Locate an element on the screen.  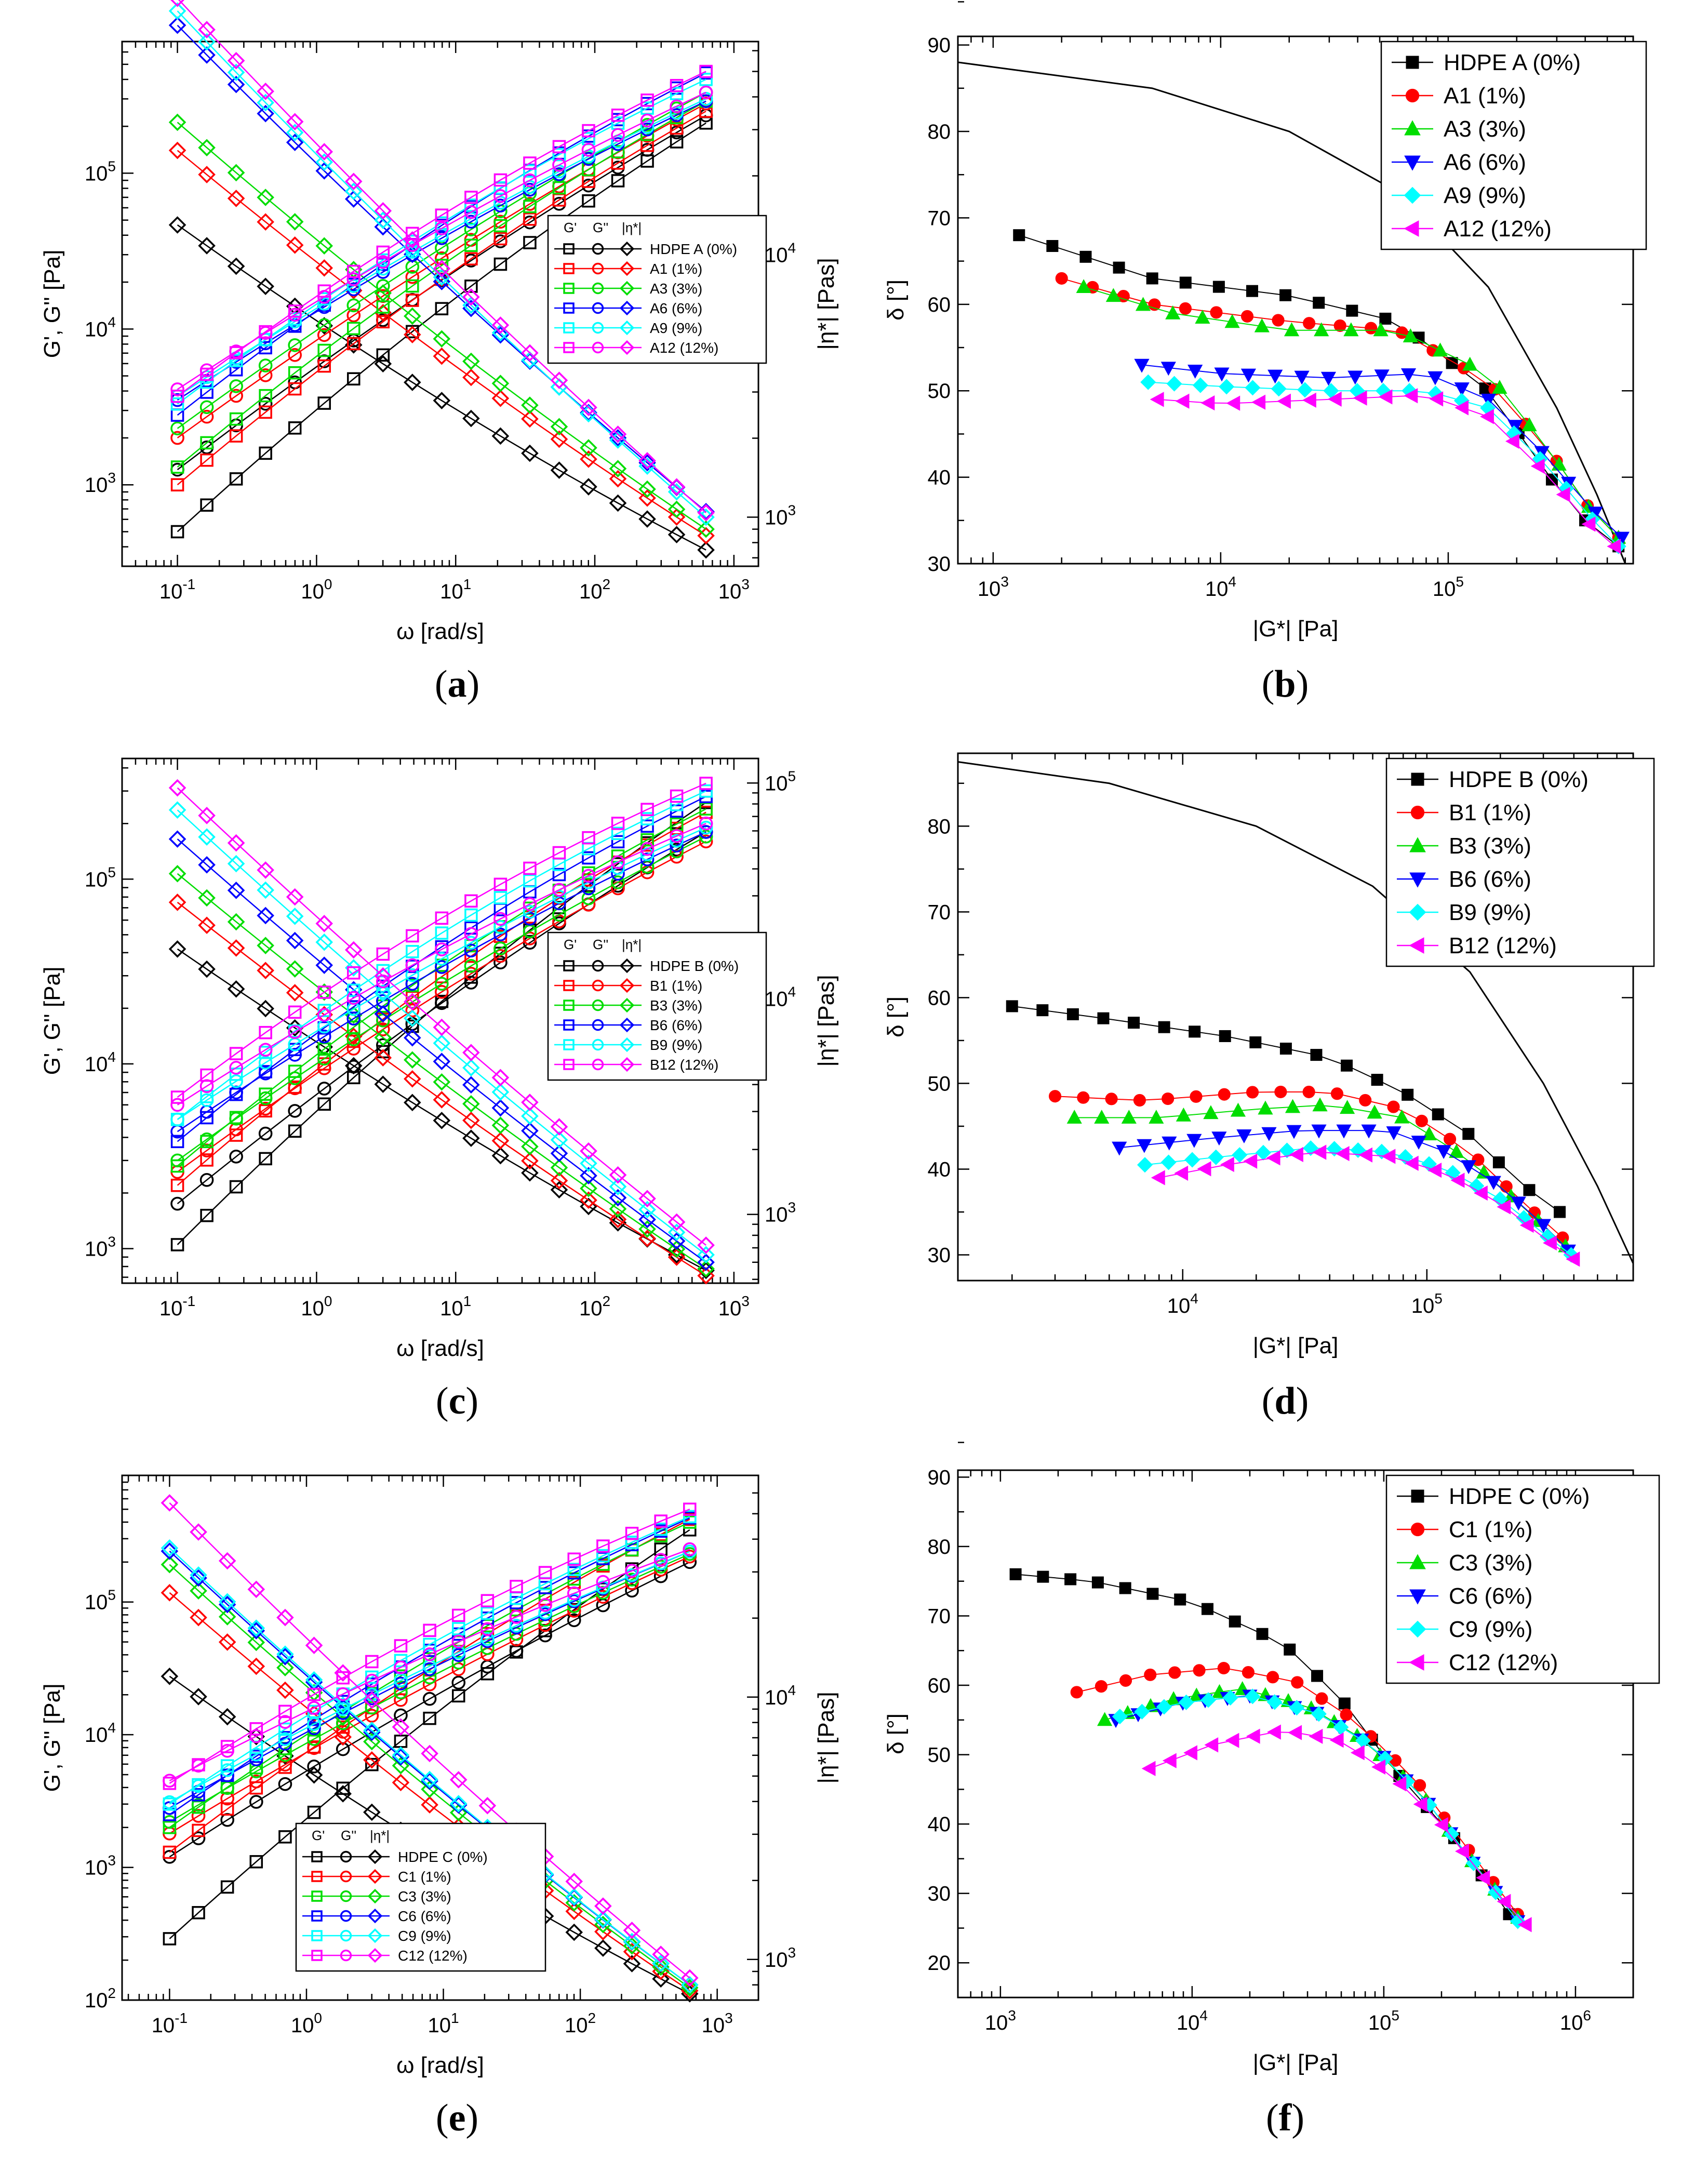
y-tick-label: 70 is located at coordinates (939, 1617).